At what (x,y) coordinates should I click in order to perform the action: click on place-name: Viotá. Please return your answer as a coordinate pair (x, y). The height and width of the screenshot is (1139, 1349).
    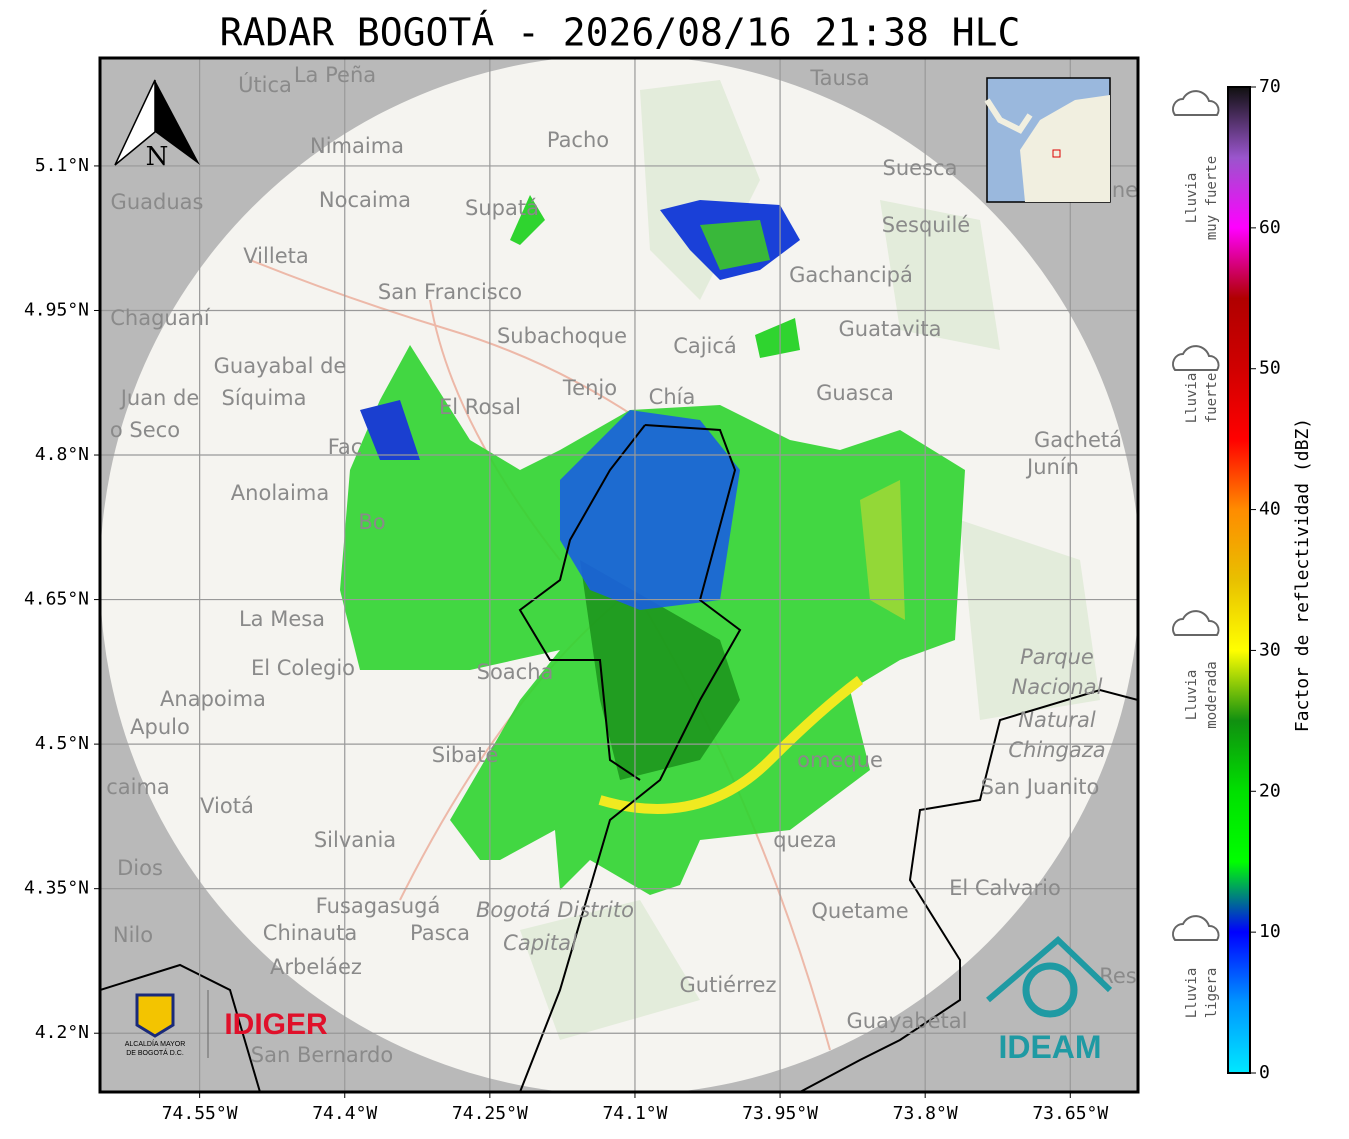
    Looking at the image, I should click on (227, 806).